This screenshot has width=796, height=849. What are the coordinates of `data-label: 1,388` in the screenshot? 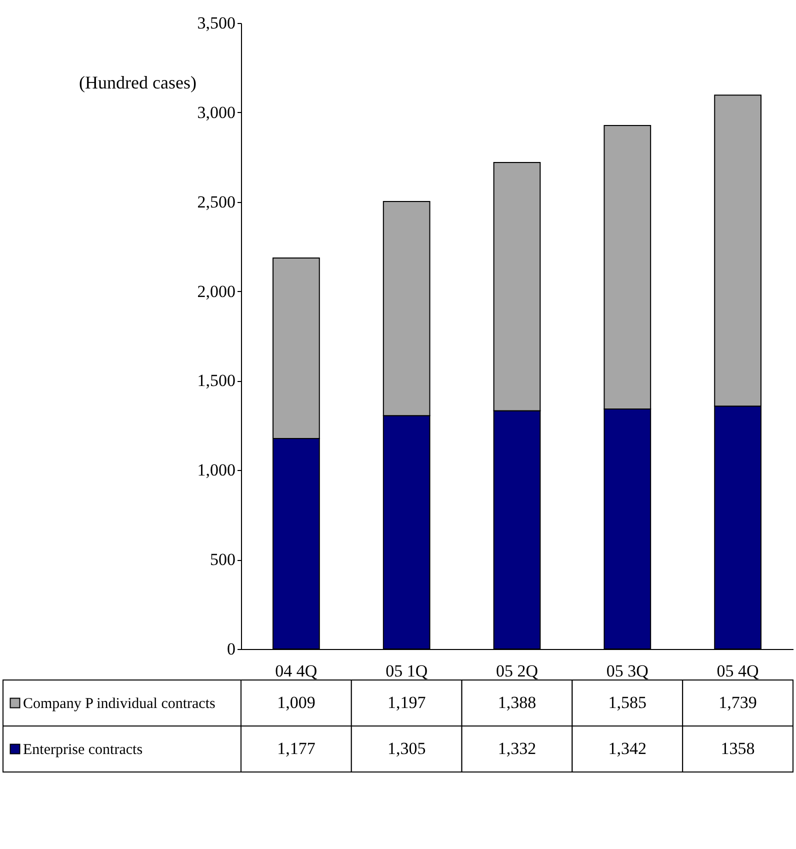 It's located at (517, 702).